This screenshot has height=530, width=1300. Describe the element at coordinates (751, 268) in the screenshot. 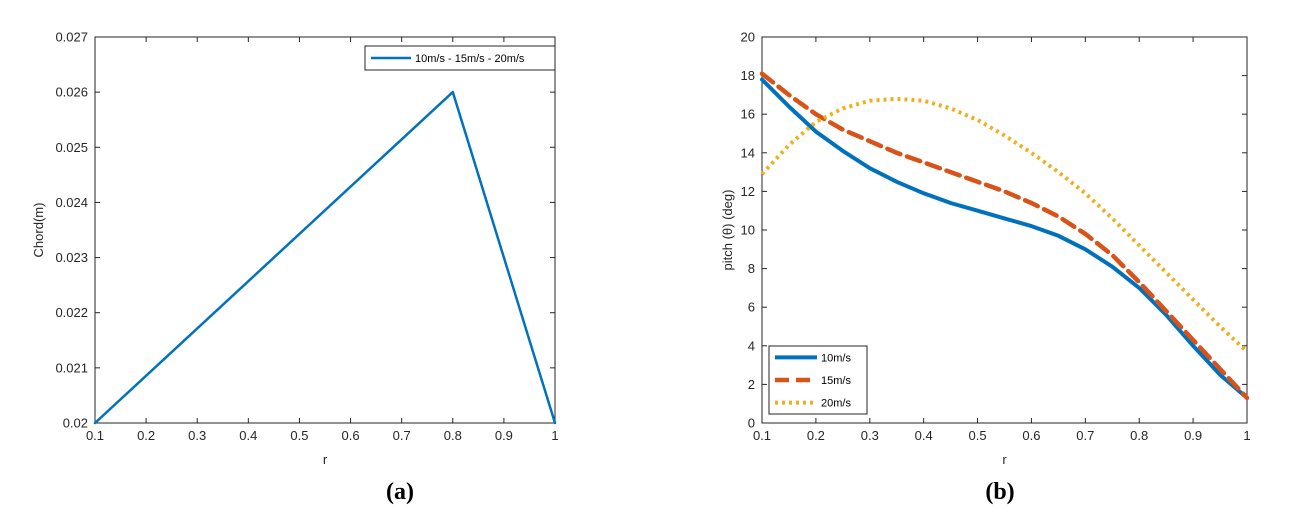

I see `y-tick-label: 8` at that location.